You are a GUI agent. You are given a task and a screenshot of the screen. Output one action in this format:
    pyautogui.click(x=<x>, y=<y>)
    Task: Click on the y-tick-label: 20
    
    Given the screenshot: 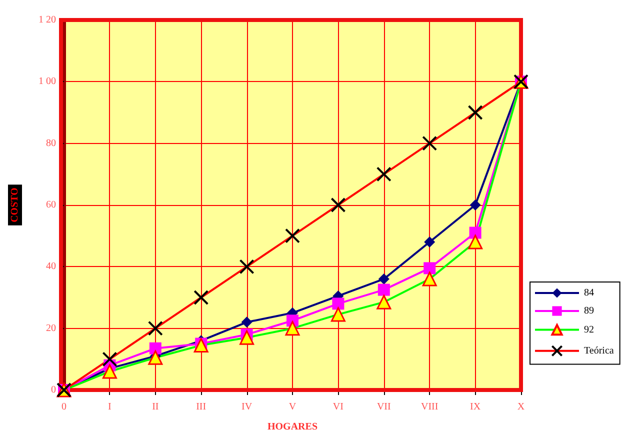 What is the action you would take?
    pyautogui.click(x=51, y=328)
    